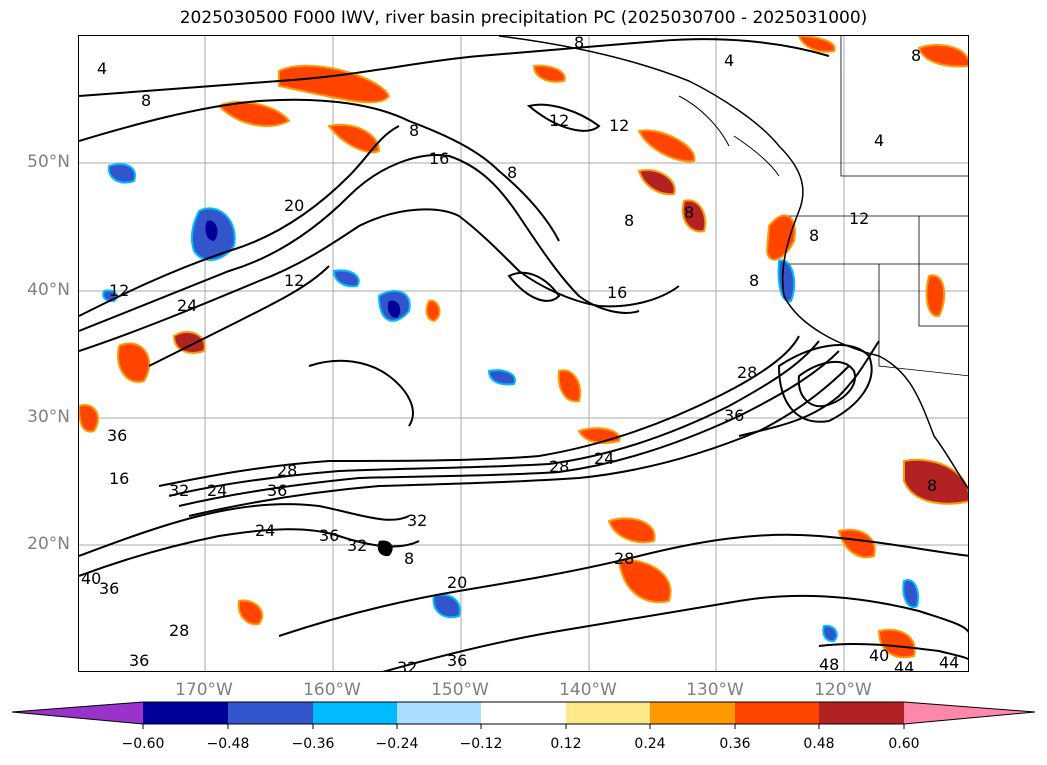  I want to click on colorbar-extend-left, so click(77, 713).